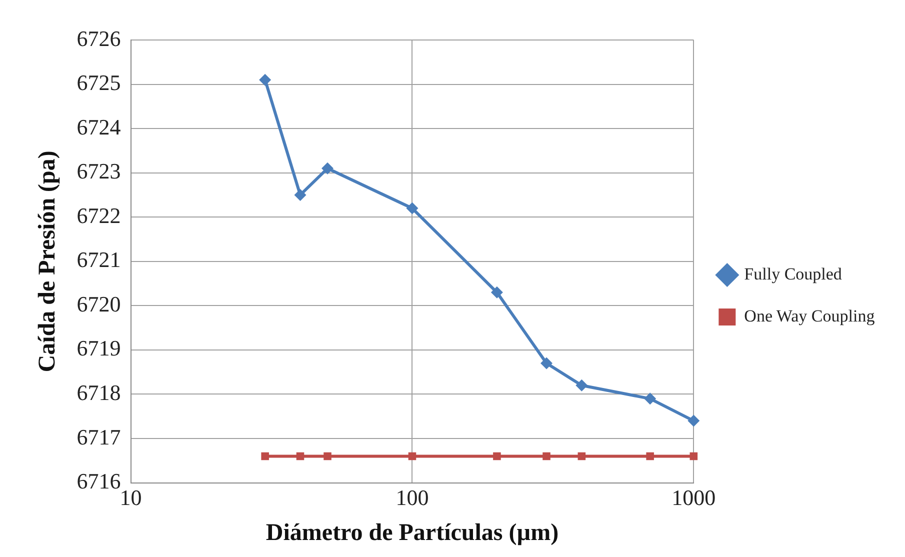 The image size is (905, 557). What do you see at coordinates (98, 348) in the screenshot?
I see `y-tick-label: 6719` at bounding box center [98, 348].